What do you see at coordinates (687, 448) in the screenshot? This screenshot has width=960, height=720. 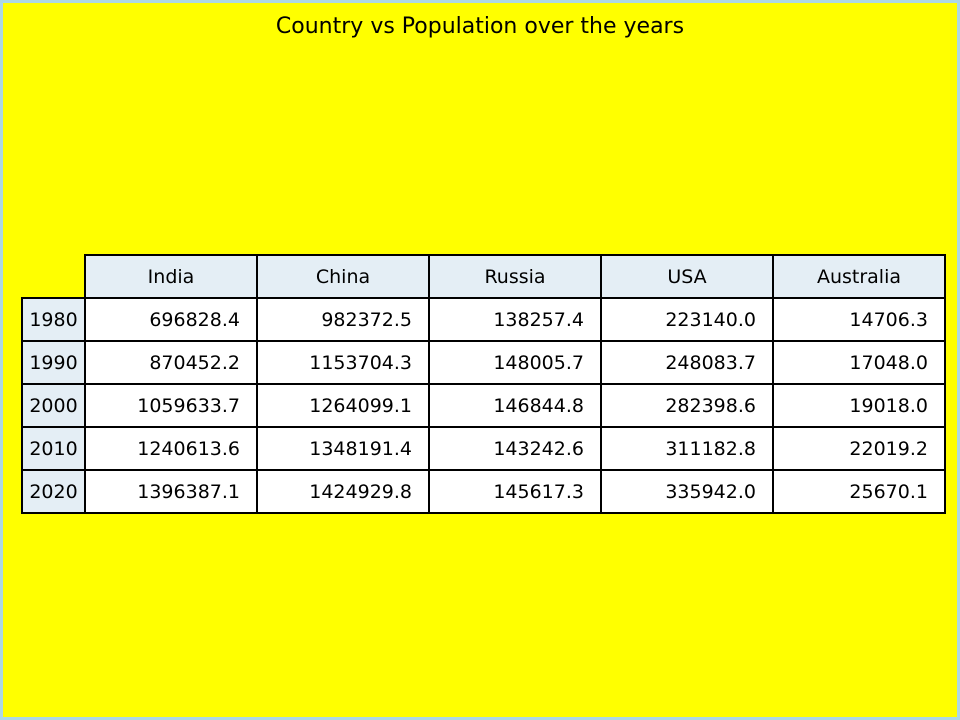 I see `table-cell: 311182.8` at bounding box center [687, 448].